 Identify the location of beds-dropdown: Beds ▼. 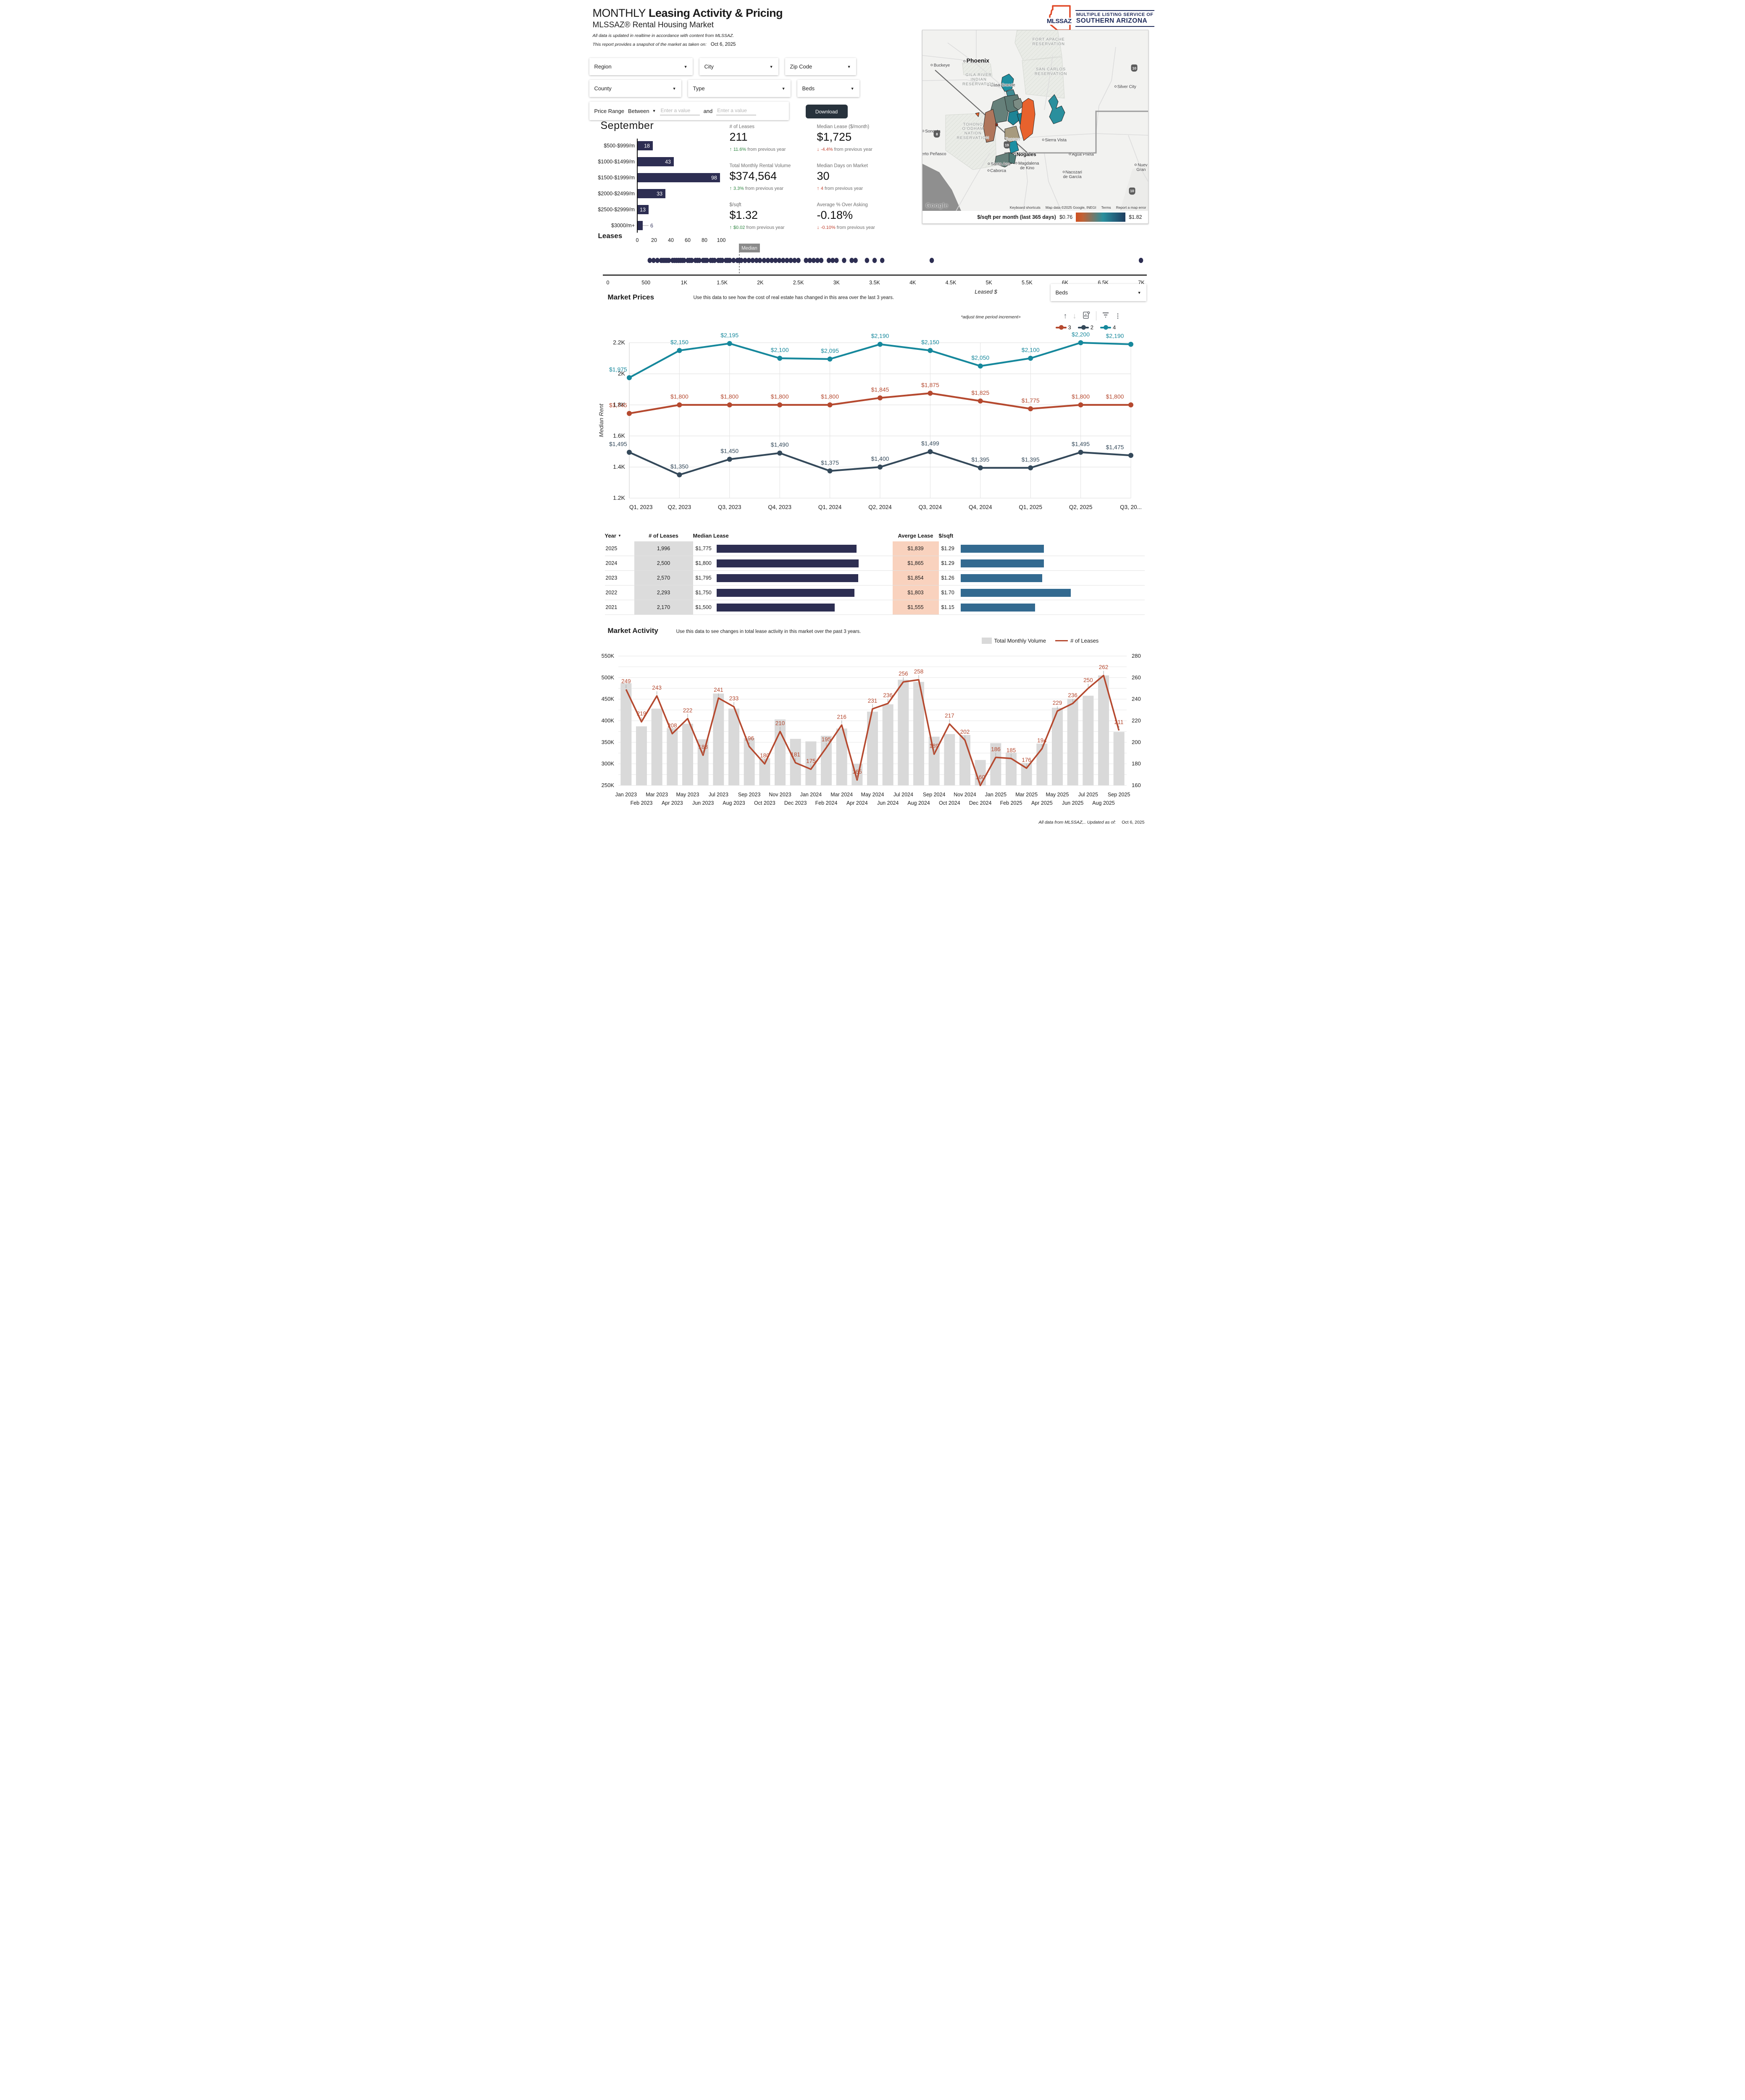
(1098, 292).